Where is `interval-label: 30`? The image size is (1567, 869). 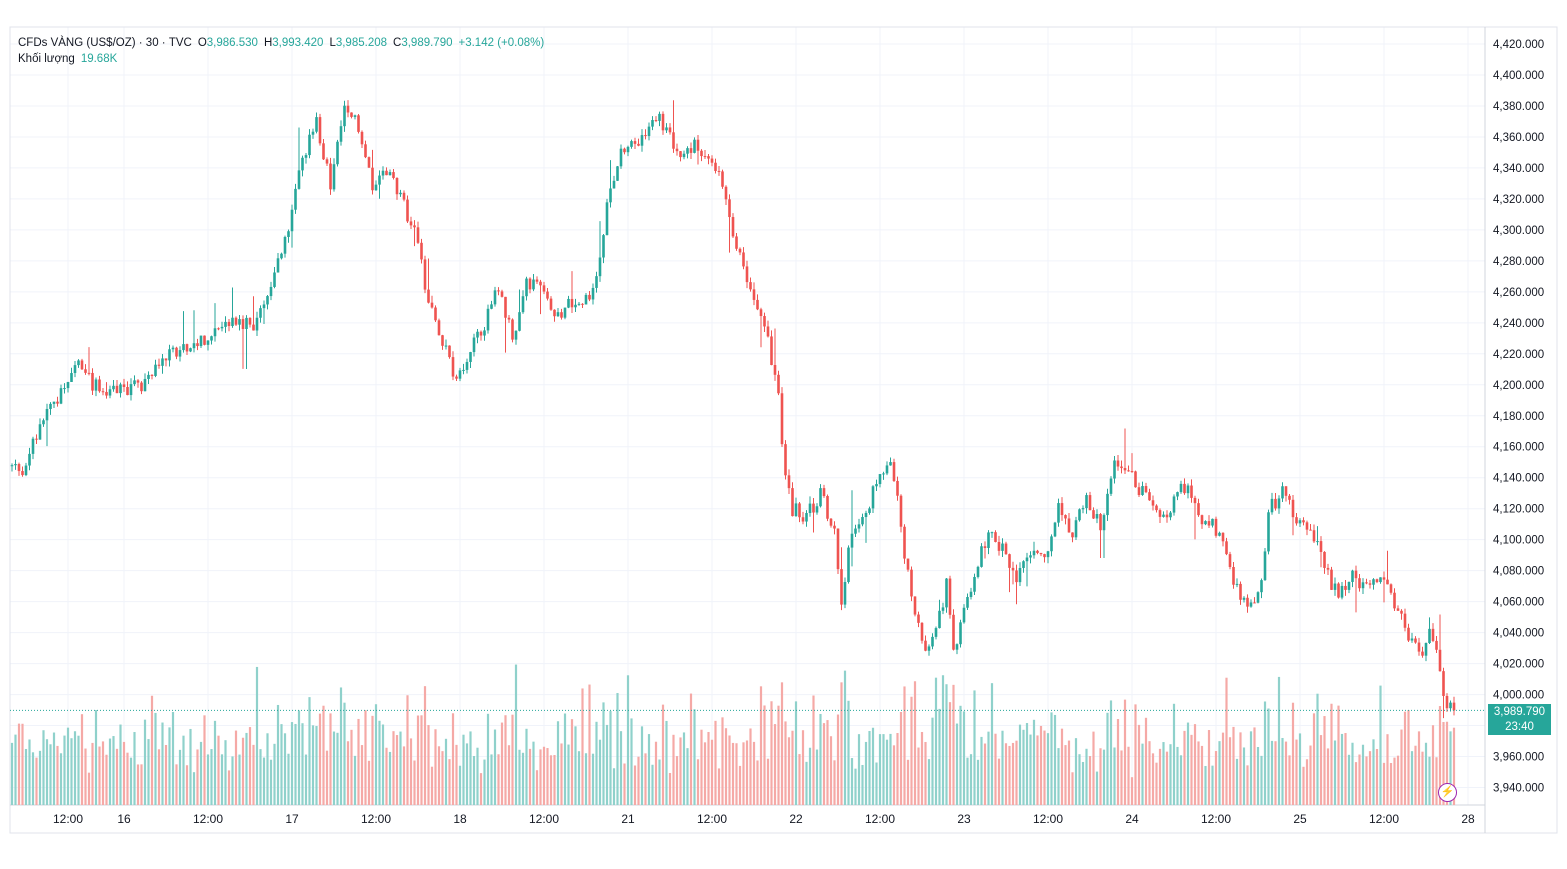 interval-label: 30 is located at coordinates (152, 43).